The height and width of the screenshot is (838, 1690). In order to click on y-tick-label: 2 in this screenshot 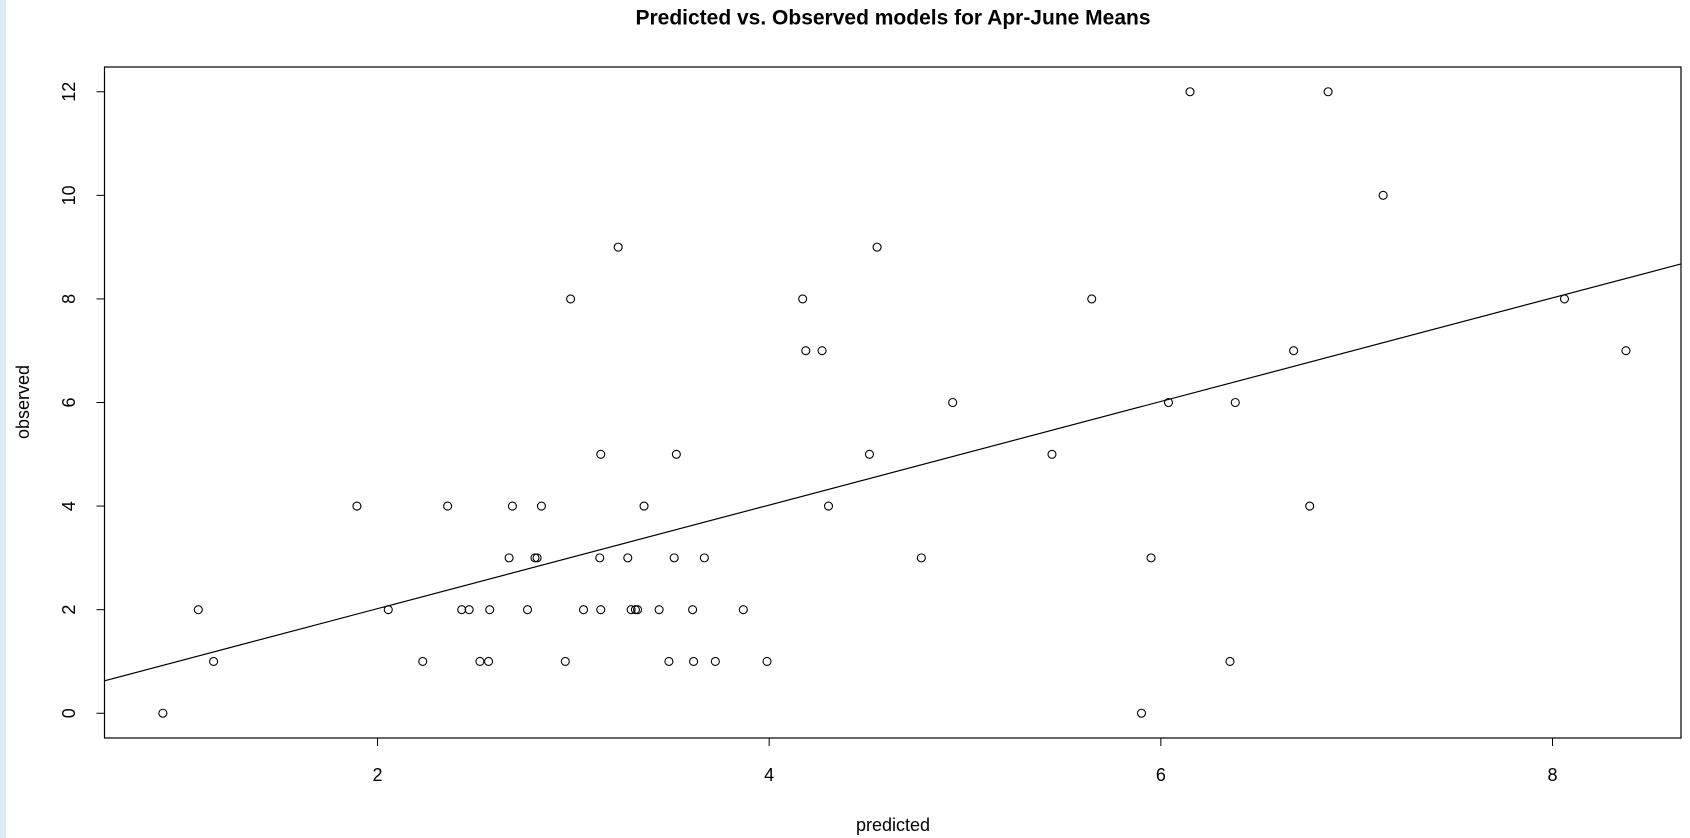, I will do `click(69, 610)`.